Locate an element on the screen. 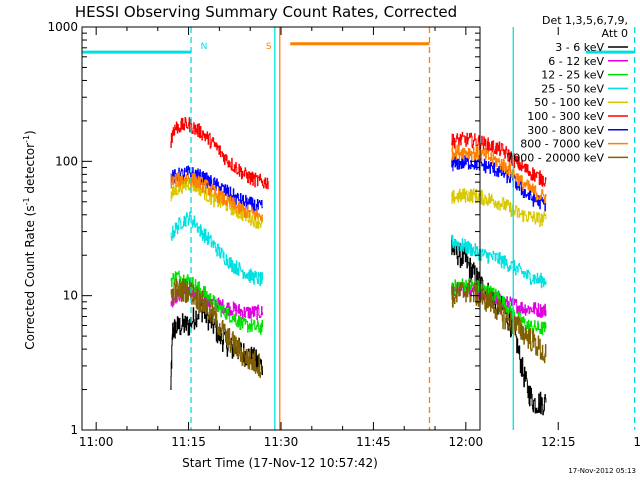 Image resolution: width=640 pixels, height=484 pixels. y-axis-label-sup2: -1 is located at coordinates (26, 139).